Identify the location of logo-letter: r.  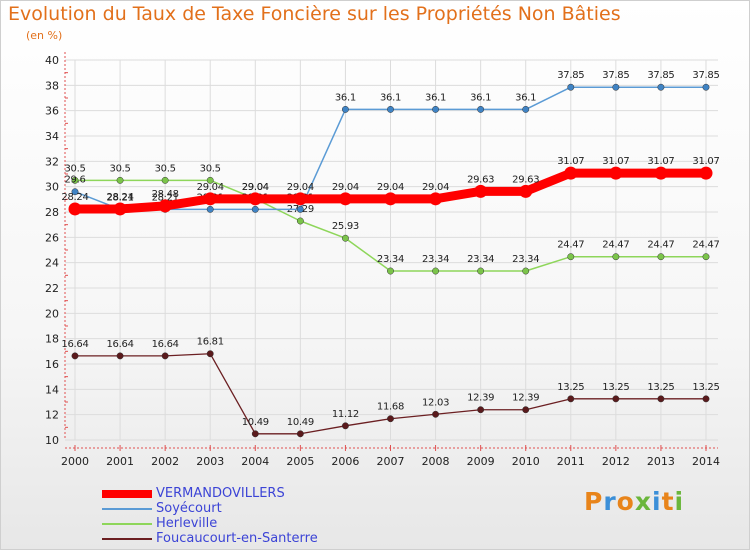
(610, 501).